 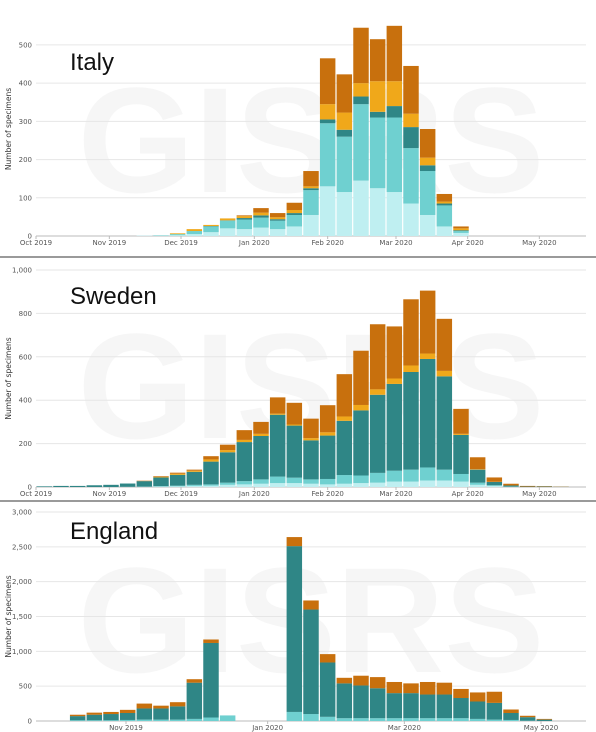 I want to click on y-tick-label: 300, so click(x=25, y=122).